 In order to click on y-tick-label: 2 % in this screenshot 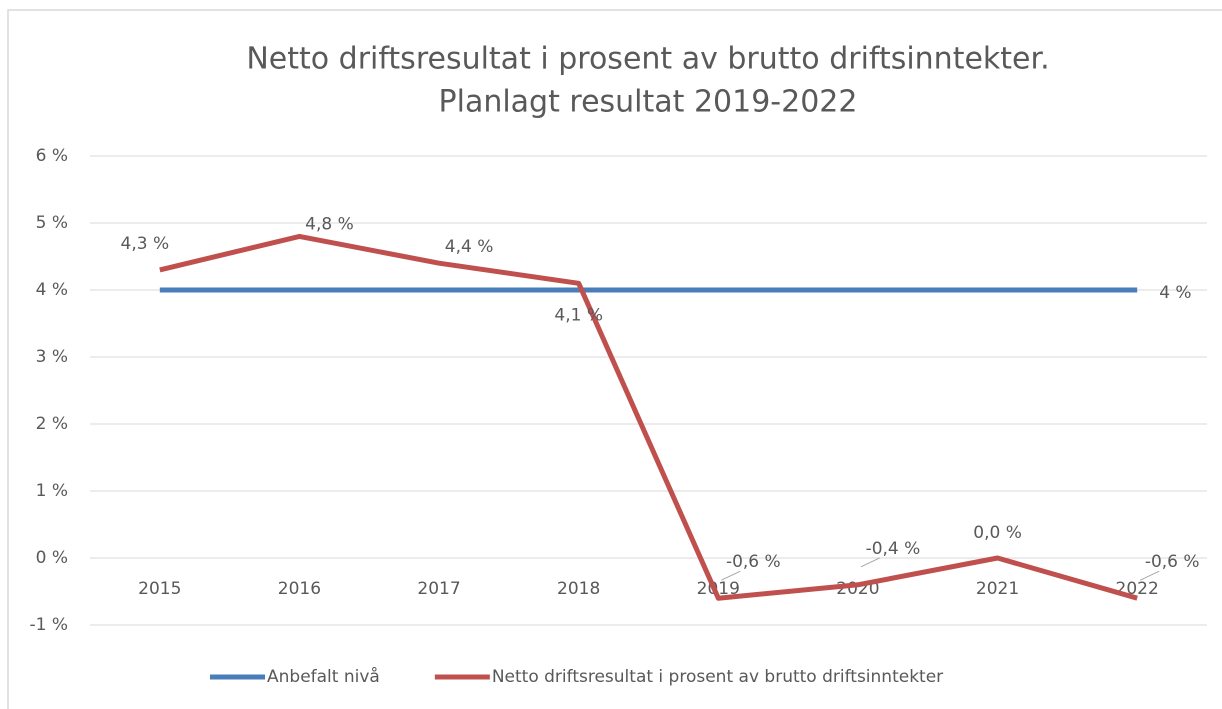, I will do `click(52, 424)`.